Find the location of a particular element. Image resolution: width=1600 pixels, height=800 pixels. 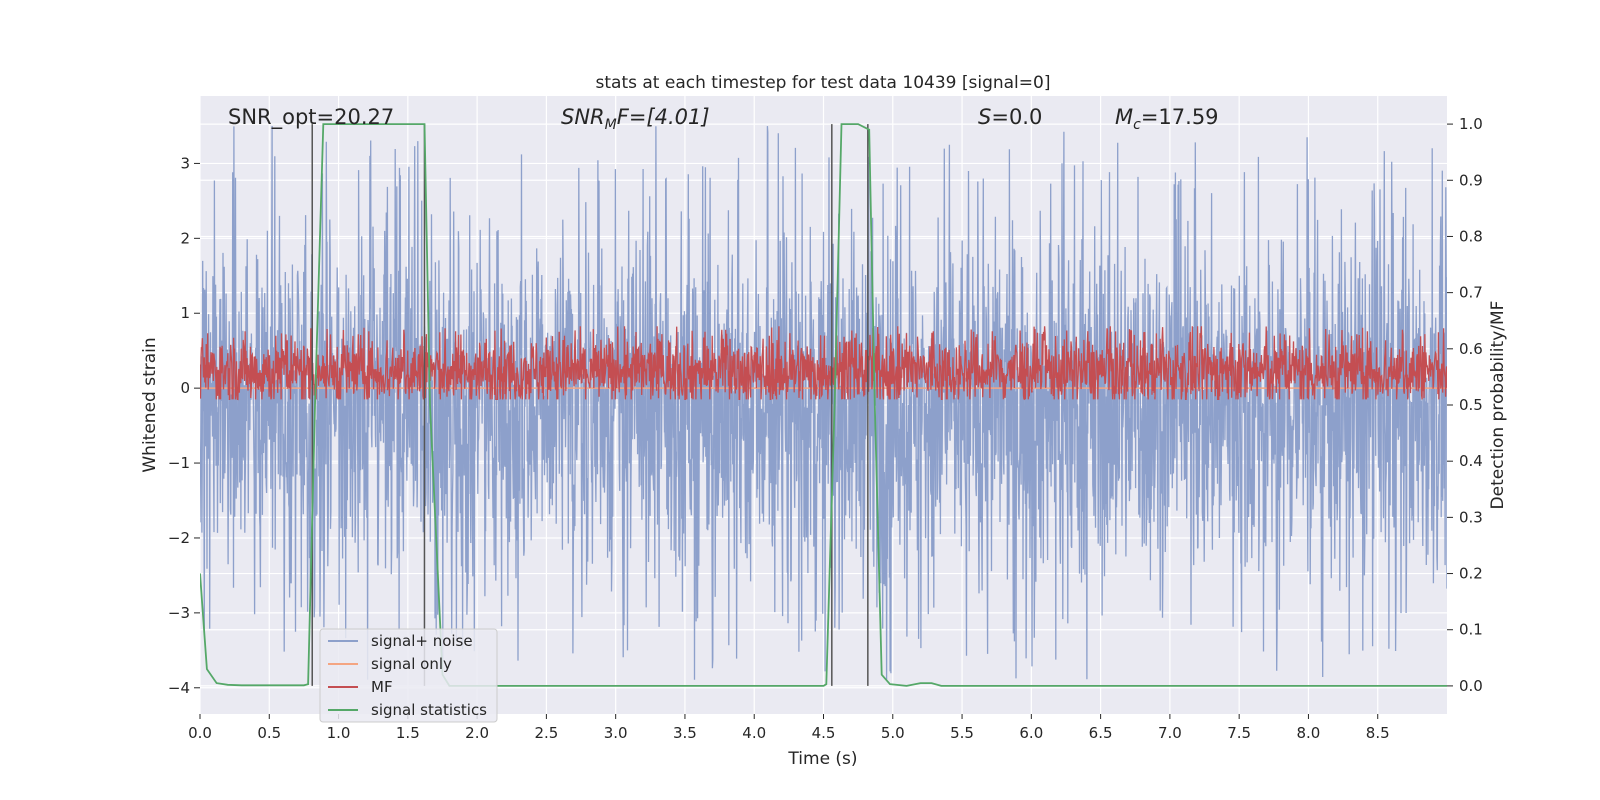

x-tick-label: 3.5 is located at coordinates (685, 733).